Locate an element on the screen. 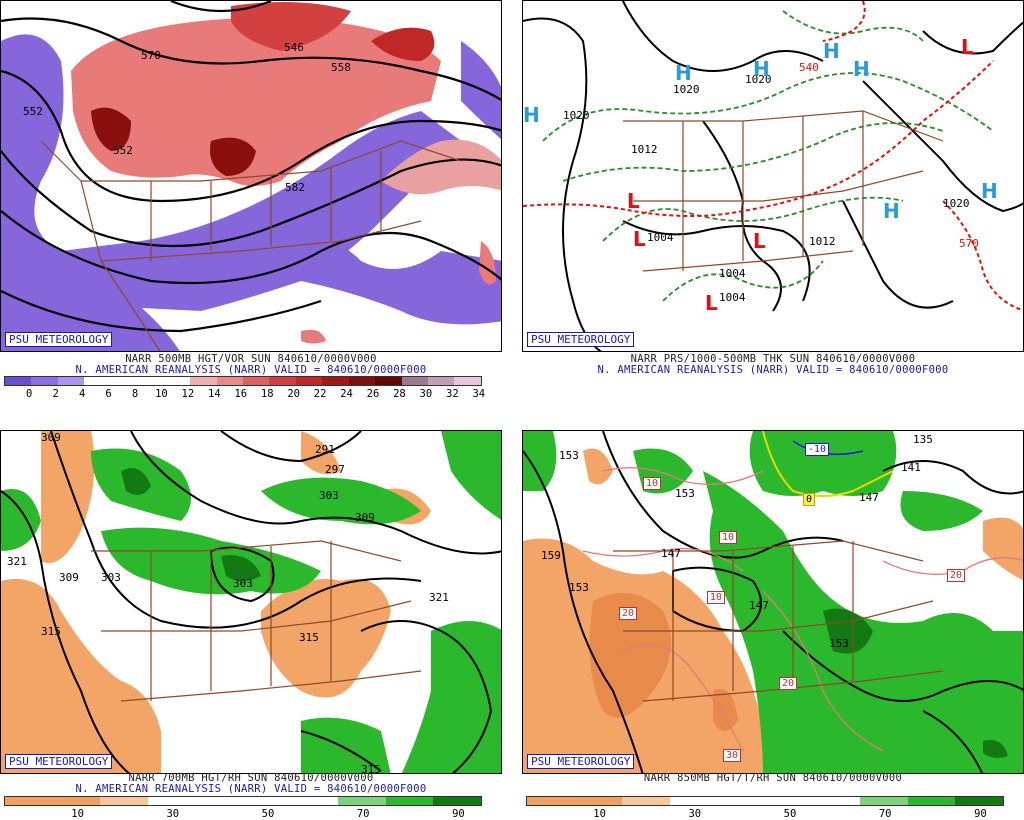 Image resolution: width=1024 pixels, height=820 pixels. panel-caption: NARR 500MB HGT/VOR SUN 840610/0000V000 is located at coordinates (251, 359).